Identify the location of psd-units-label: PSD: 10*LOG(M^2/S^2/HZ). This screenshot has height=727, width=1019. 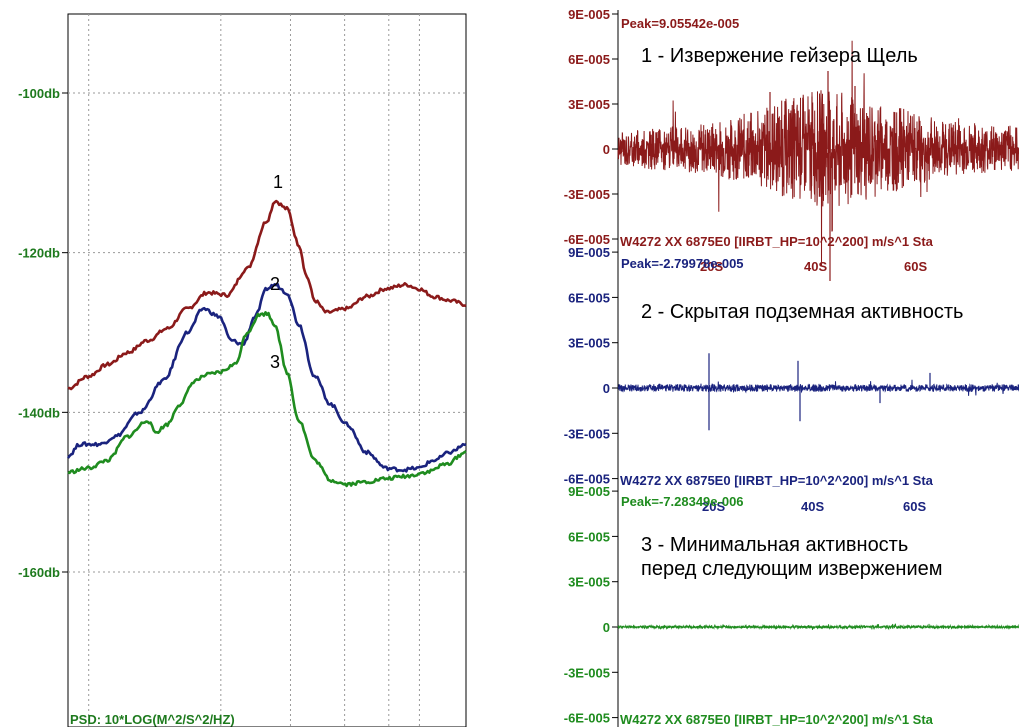
(152, 719).